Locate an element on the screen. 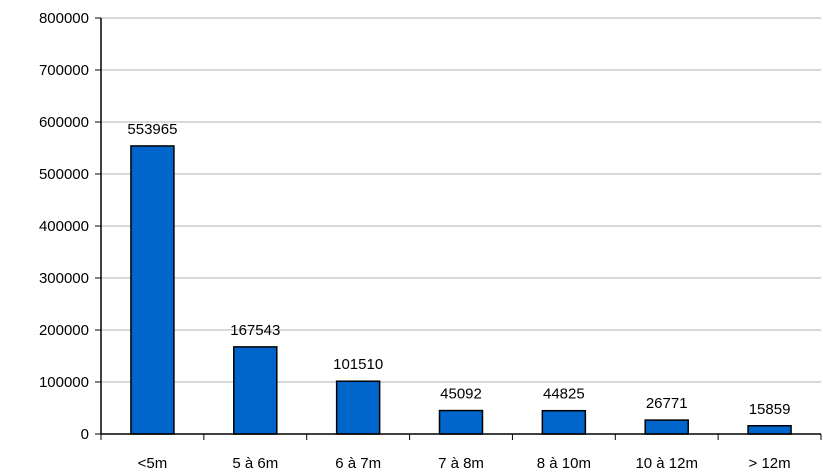  data-label: 45092 is located at coordinates (461, 394).